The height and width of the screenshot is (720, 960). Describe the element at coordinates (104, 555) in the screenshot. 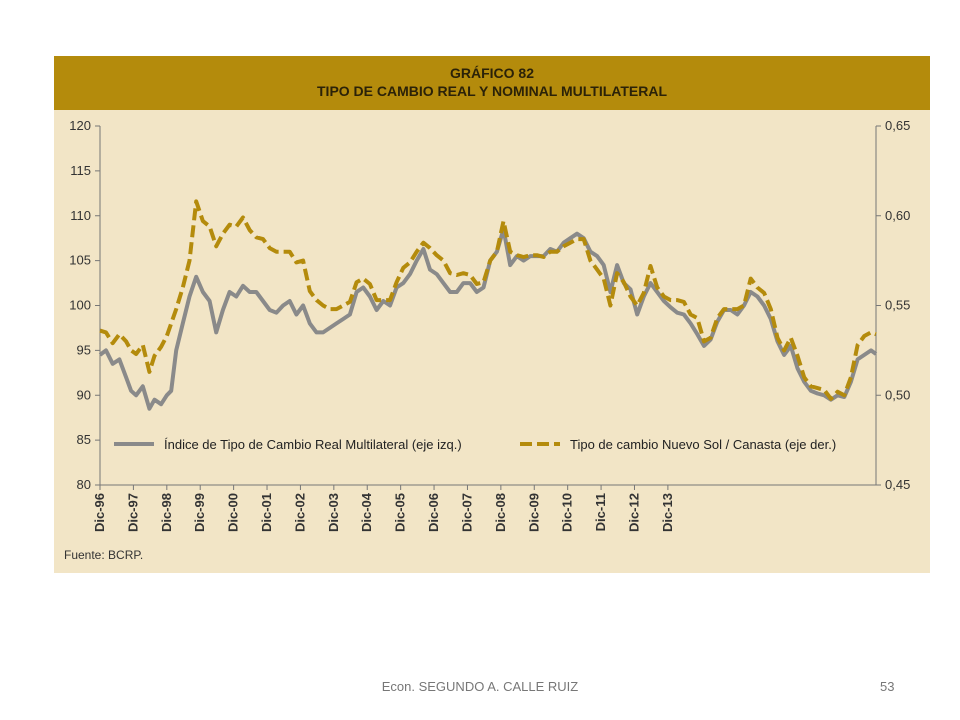

I see `chart-source: Fuente: BCRP.` at that location.